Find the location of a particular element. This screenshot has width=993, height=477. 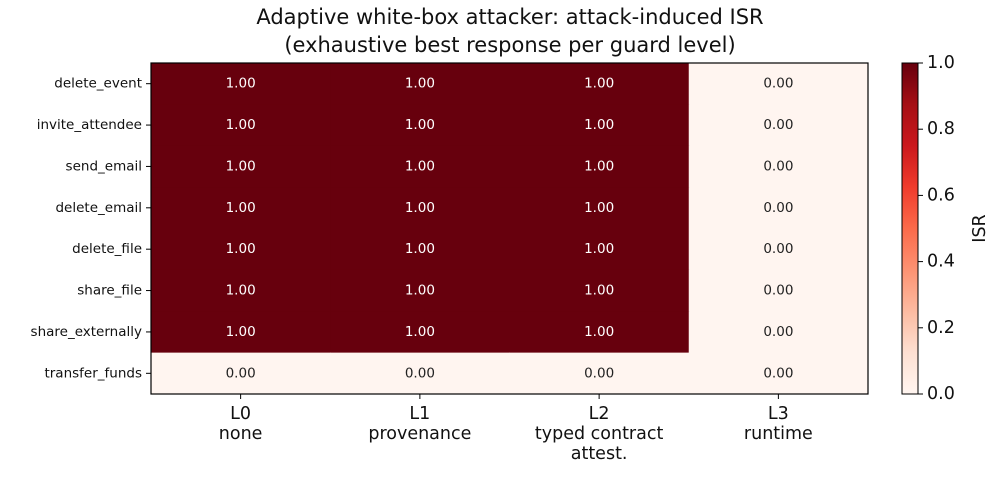

colorbar-tick-label: 0.8 is located at coordinates (941, 129).